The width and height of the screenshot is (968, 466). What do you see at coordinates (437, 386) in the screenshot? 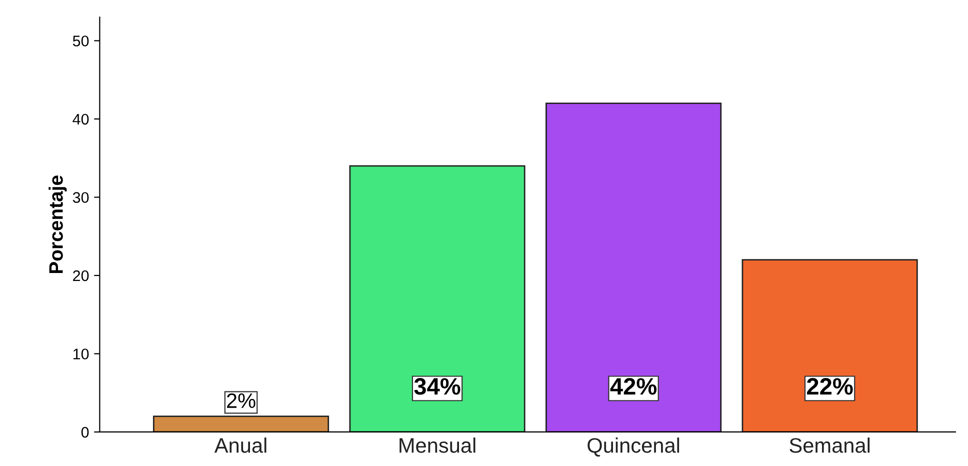
I see `data-label: 34%` at bounding box center [437, 386].